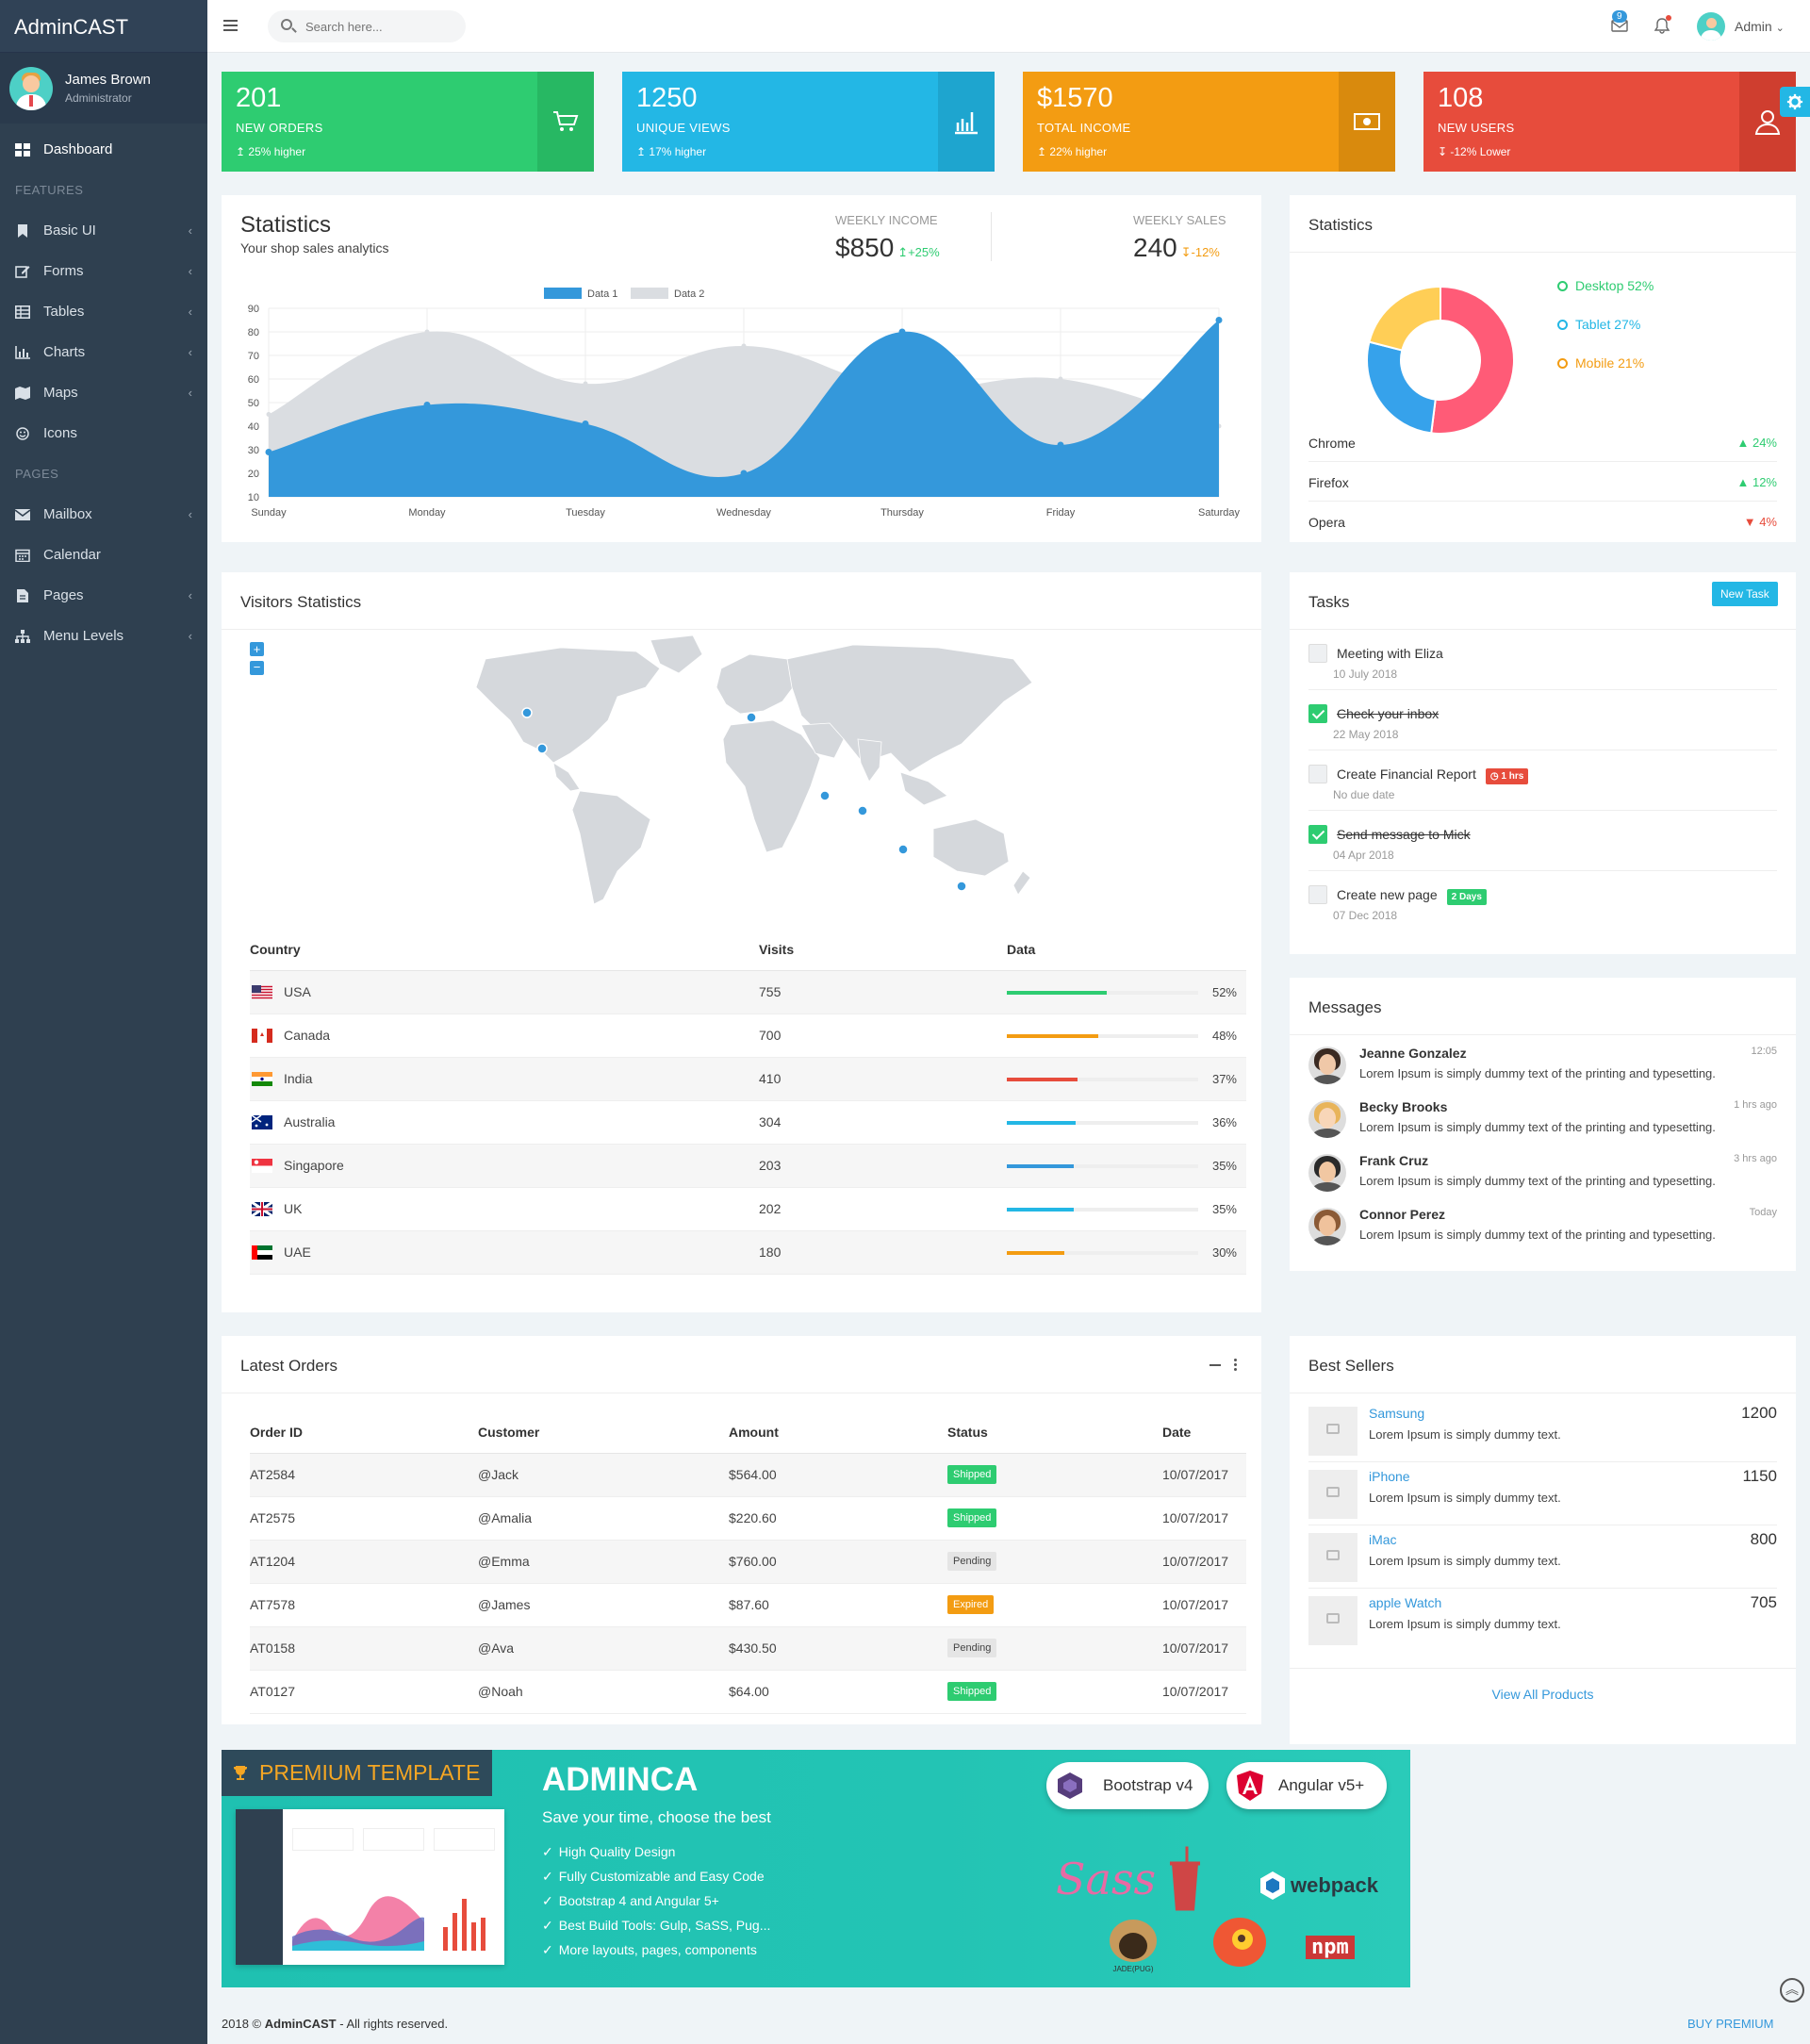 The width and height of the screenshot is (1810, 2044). I want to click on status-cell: Shipped, so click(1054, 1692).